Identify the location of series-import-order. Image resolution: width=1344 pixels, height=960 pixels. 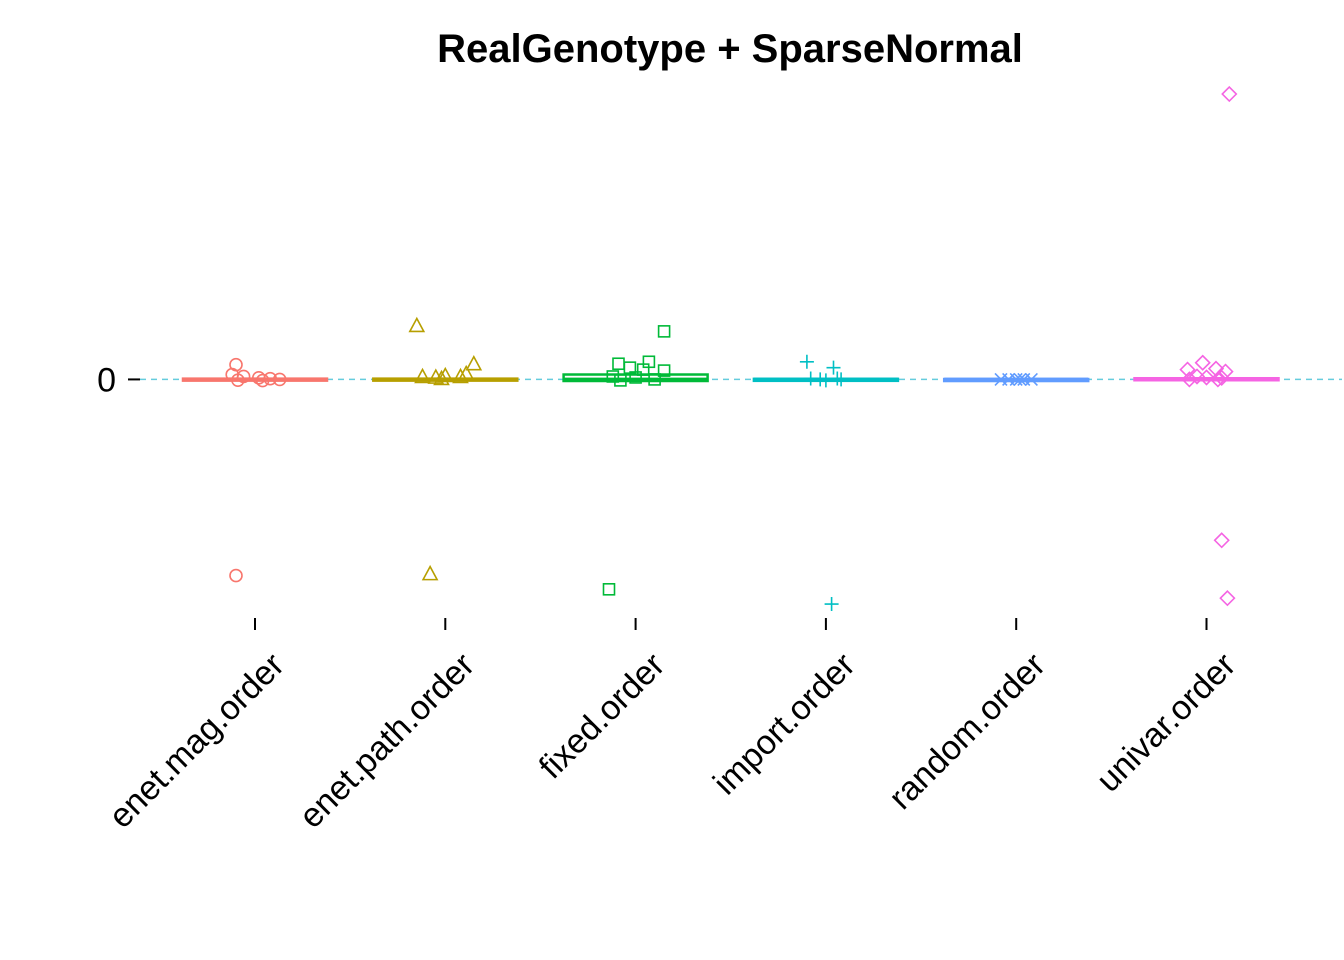
(826, 483).